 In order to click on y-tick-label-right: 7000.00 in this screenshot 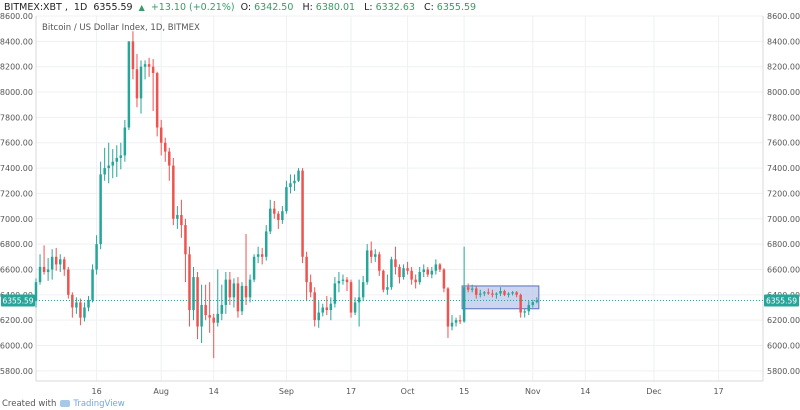, I will do `click(783, 219)`.